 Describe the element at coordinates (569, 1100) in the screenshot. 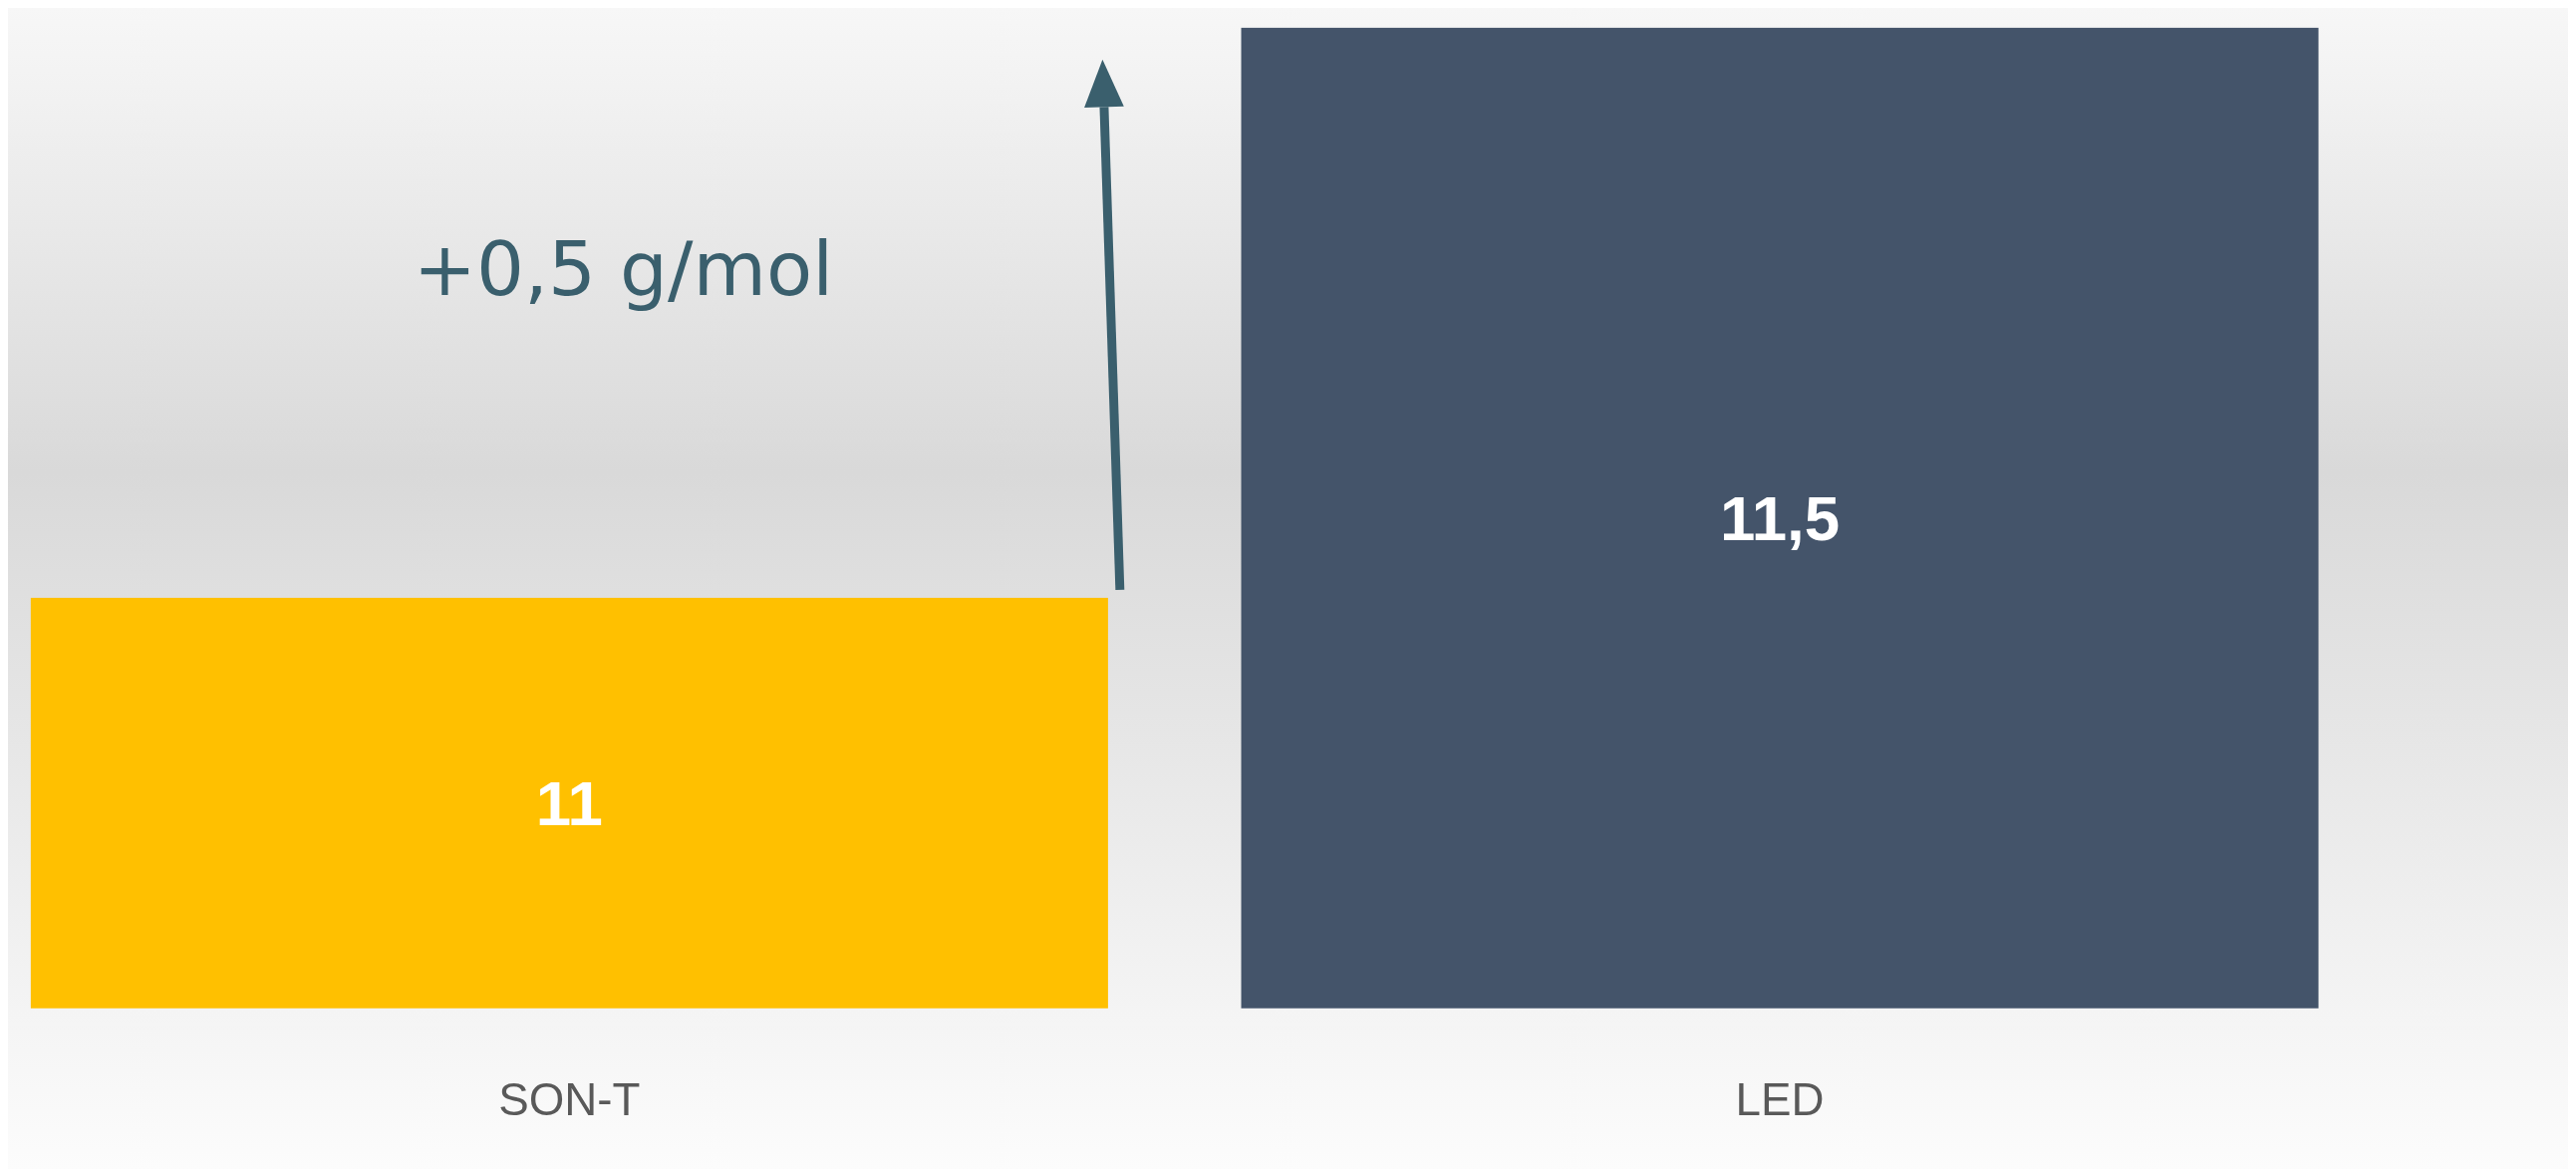

I see `x-tick-label: SON-T` at that location.